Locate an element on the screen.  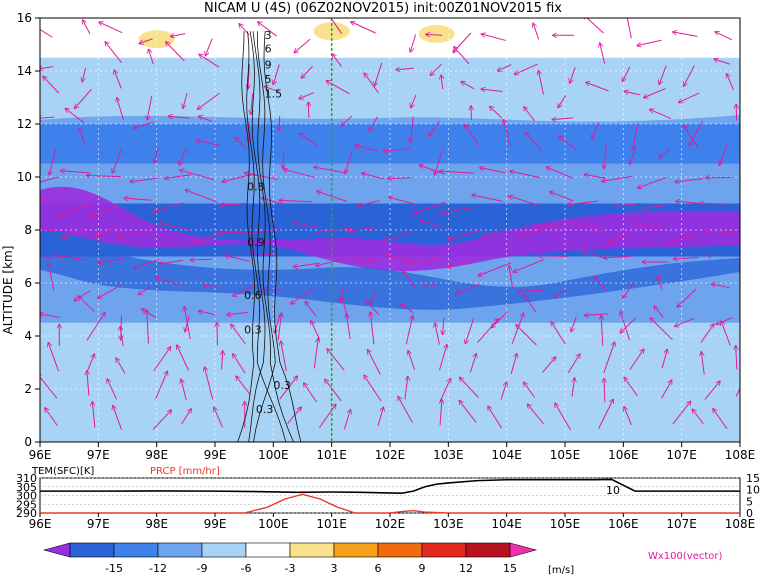
contour-label: 0.3 is located at coordinates (264, 409).